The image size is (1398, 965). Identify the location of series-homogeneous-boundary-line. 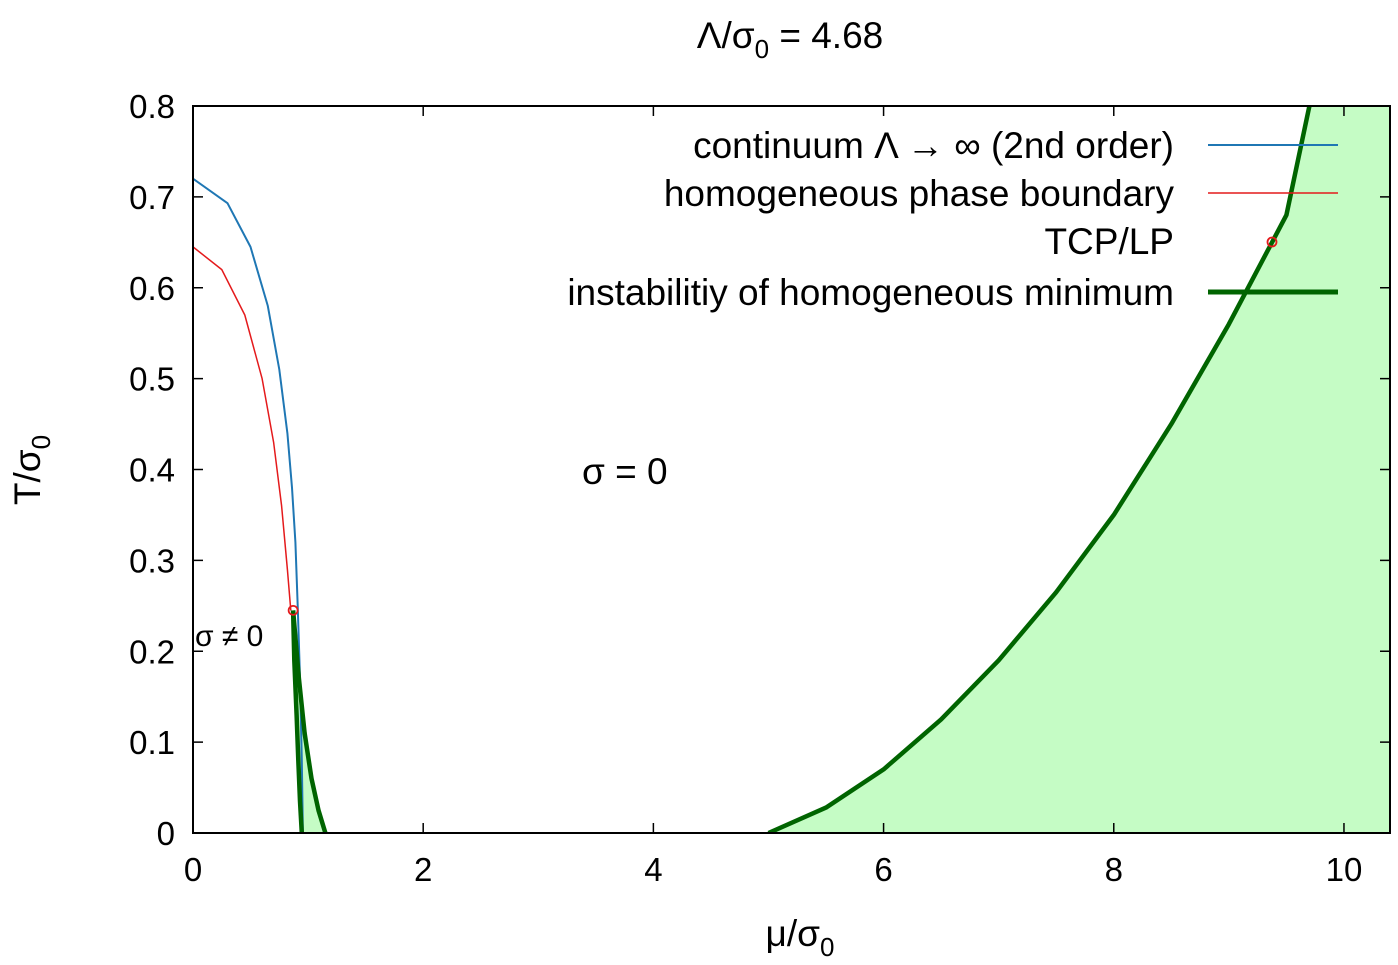
(242, 428).